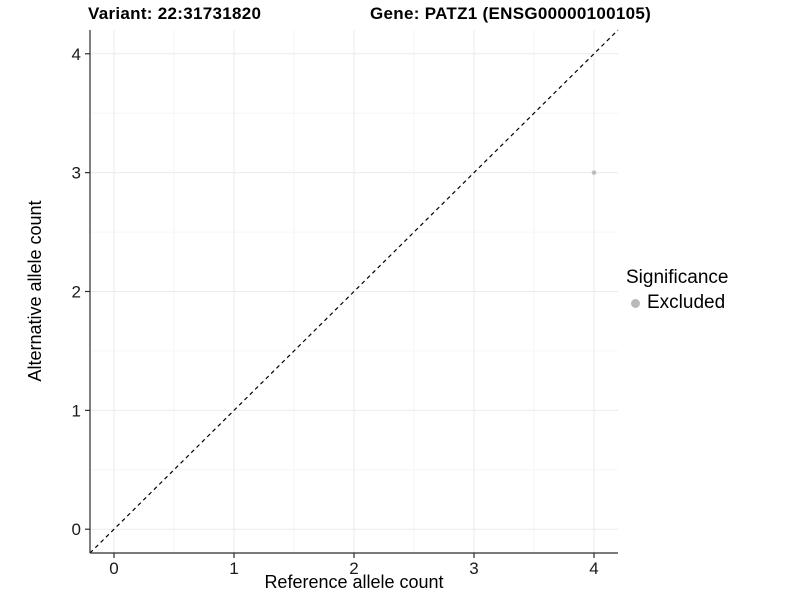  Describe the element at coordinates (593, 568) in the screenshot. I see `x-tick-label: 4` at that location.